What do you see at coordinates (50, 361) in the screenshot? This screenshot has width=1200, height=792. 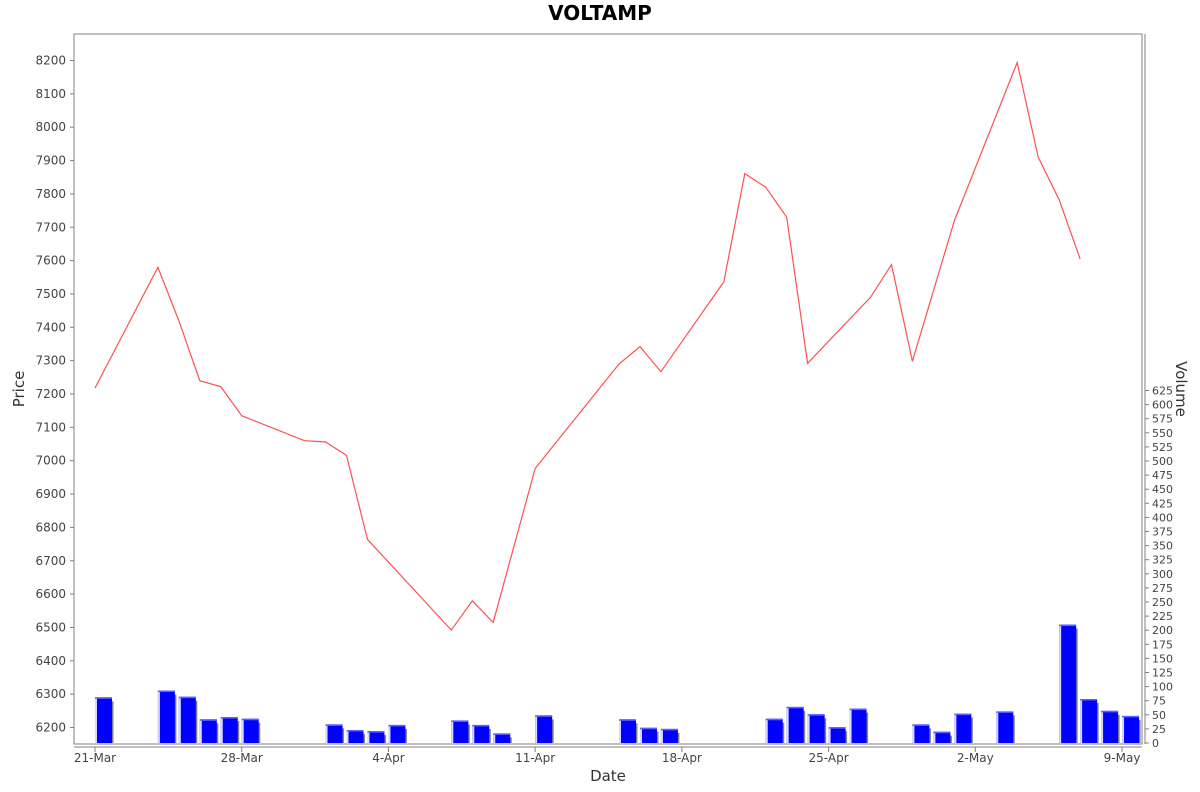 I see `price-tick-label: 7300` at bounding box center [50, 361].